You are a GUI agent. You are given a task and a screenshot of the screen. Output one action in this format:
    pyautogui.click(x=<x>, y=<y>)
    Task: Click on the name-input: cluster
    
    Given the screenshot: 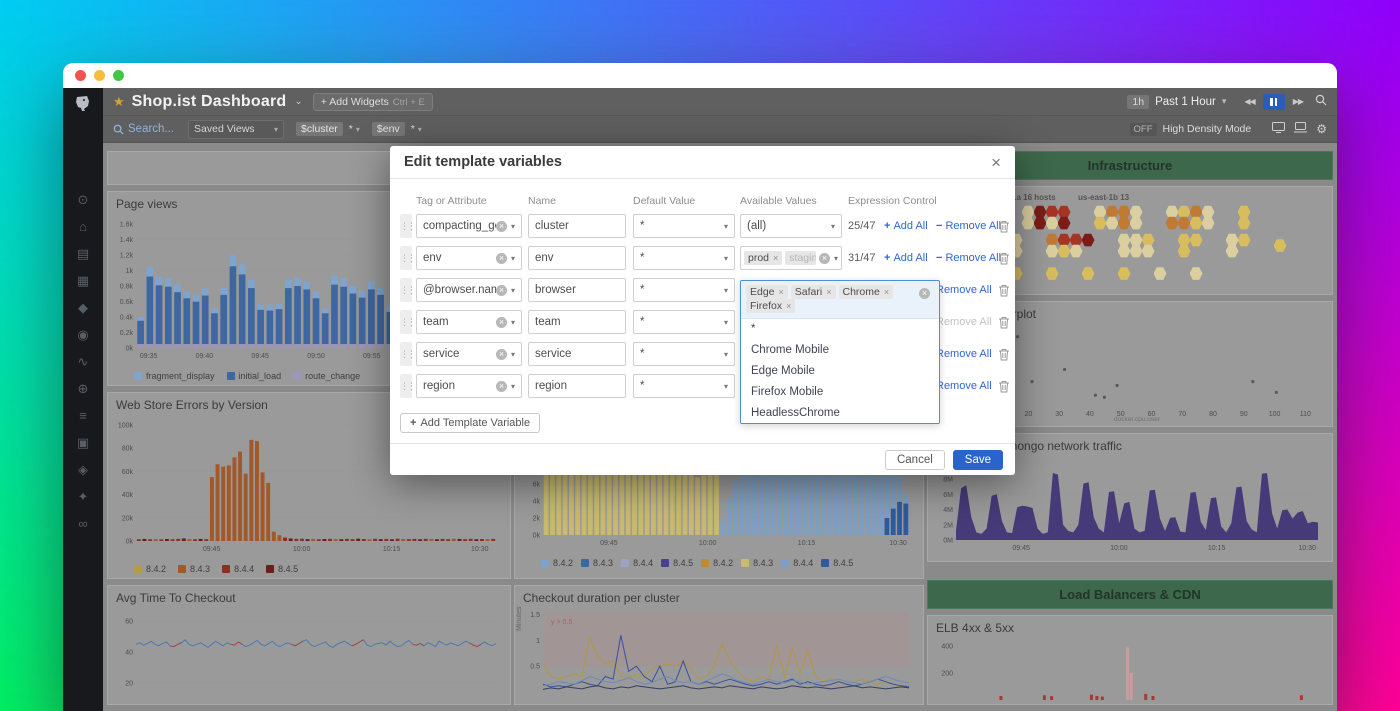 What is the action you would take?
    pyautogui.click(x=577, y=226)
    